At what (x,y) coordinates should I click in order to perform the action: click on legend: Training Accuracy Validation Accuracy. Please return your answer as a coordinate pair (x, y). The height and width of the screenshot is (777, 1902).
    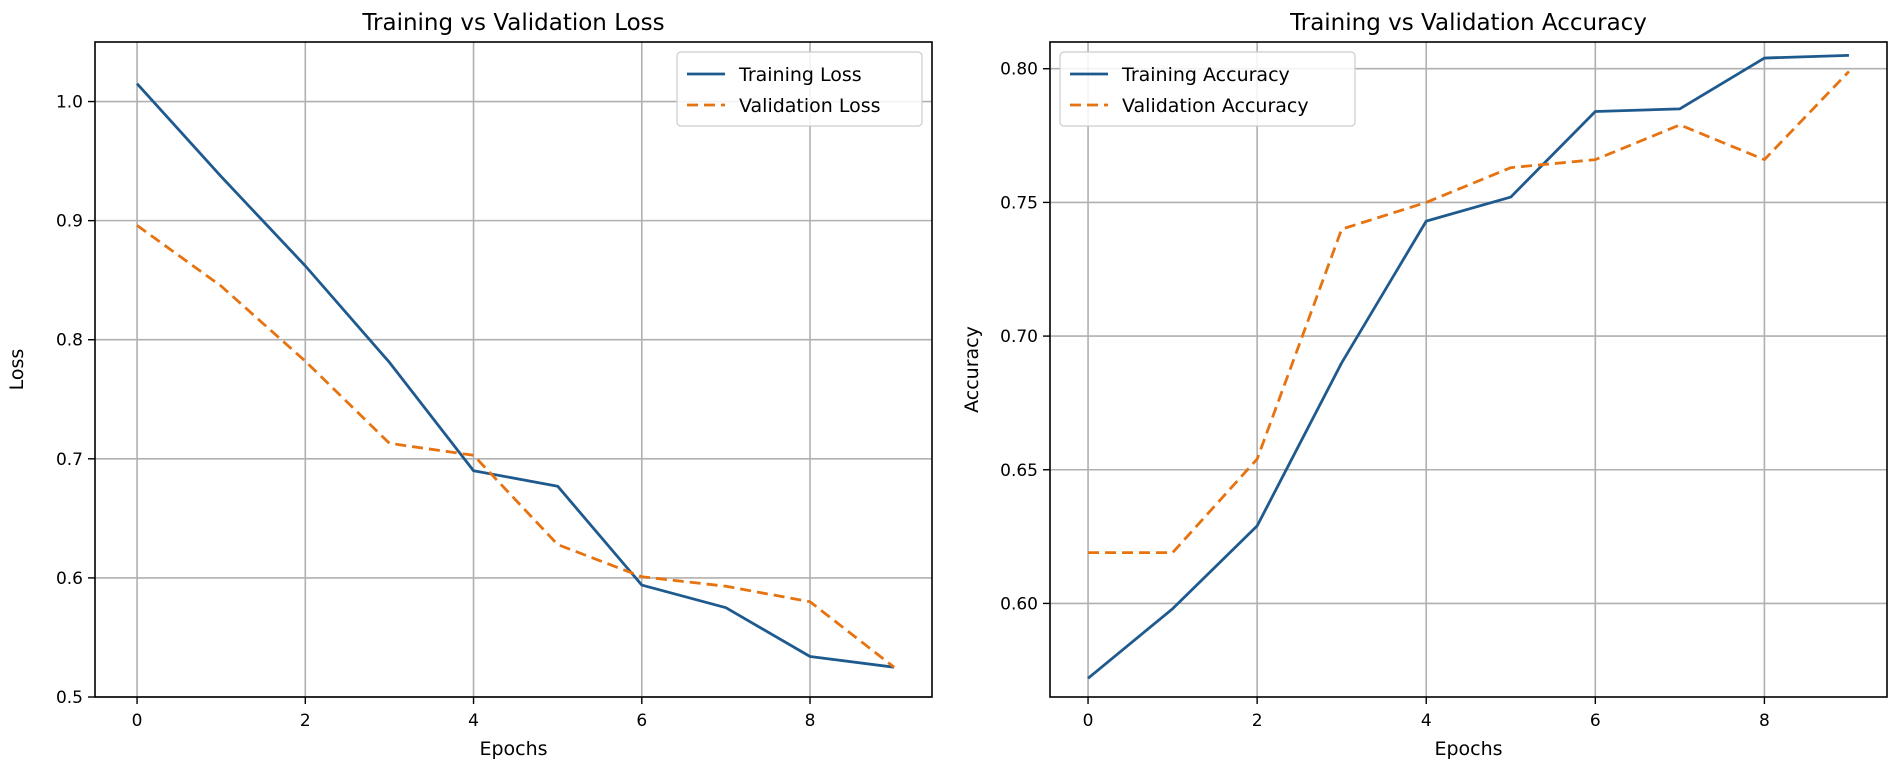
    Looking at the image, I should click on (1207, 89).